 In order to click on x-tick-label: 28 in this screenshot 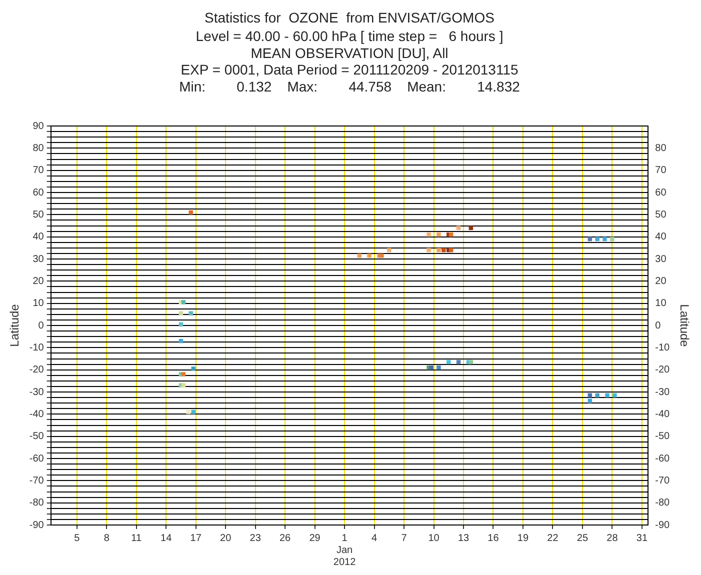, I will do `click(612, 538)`.